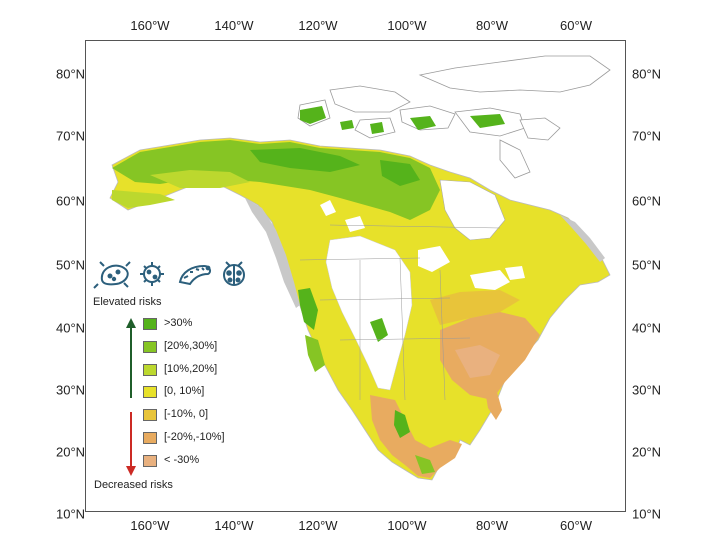 Image resolution: width=720 pixels, height=555 pixels. Describe the element at coordinates (186, 414) in the screenshot. I see `legend-label: [-10%, 0]` at that location.